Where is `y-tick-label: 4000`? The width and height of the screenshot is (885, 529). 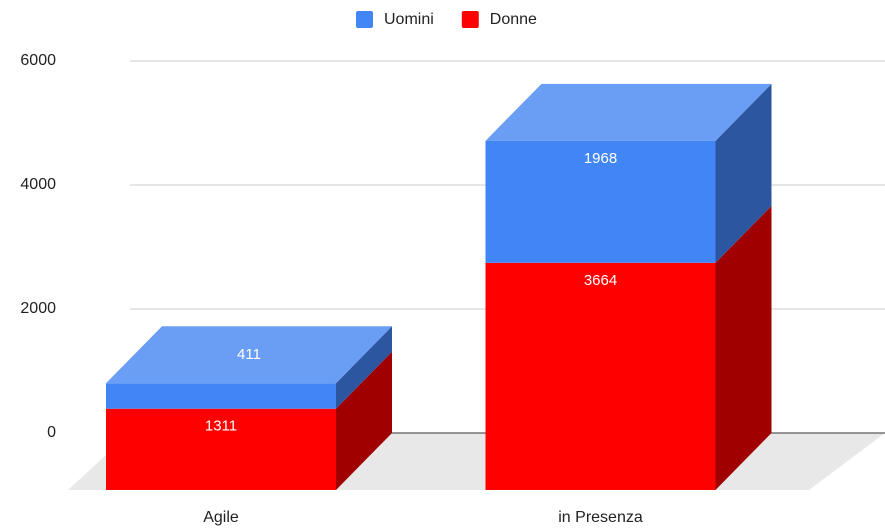
y-tick-label: 4000 is located at coordinates (38, 184).